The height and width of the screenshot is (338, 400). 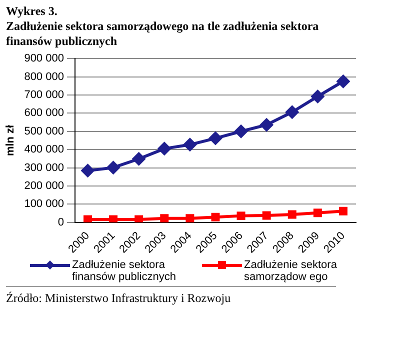 What do you see at coordinates (171, 296) in the screenshot?
I see `text: Źródło: Ministerstwo Infrastruktury i Rozwoju` at bounding box center [171, 296].